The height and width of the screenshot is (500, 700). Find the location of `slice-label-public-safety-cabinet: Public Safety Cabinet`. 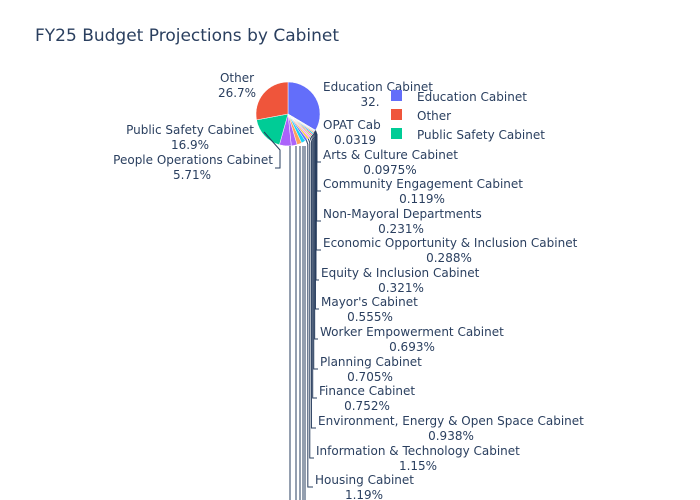

slice-label-public-safety-cabinet: Public Safety Cabinet is located at coordinates (190, 130).